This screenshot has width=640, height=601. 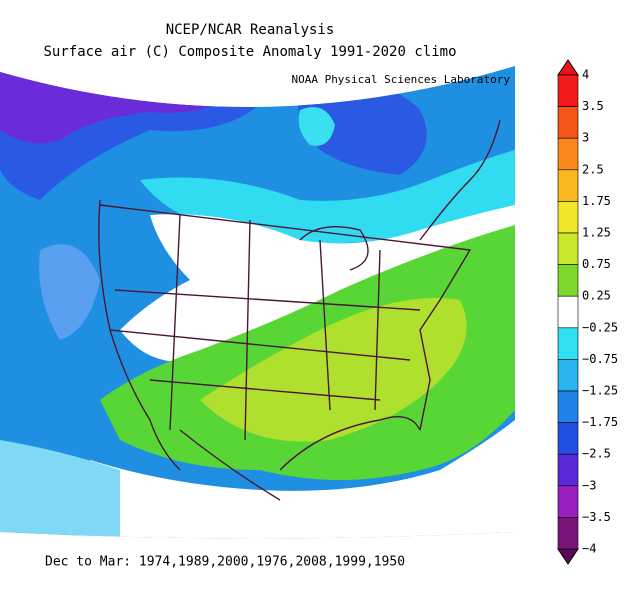 What do you see at coordinates (596, 233) in the screenshot?
I see `colorbar-label: 1.25` at bounding box center [596, 233].